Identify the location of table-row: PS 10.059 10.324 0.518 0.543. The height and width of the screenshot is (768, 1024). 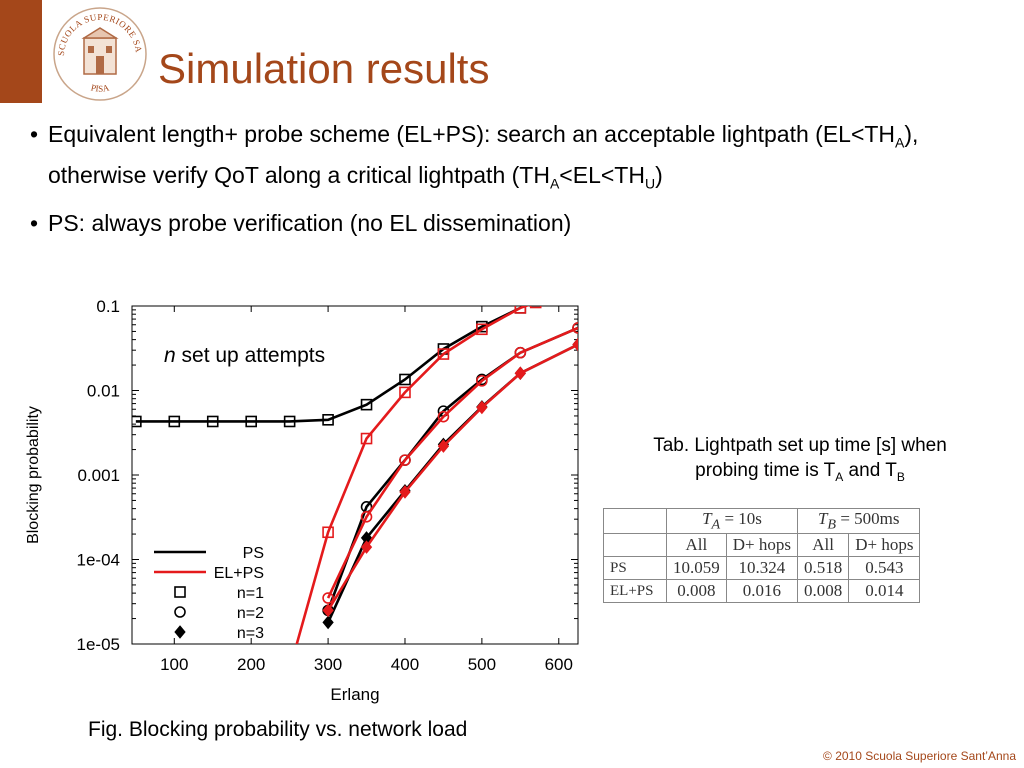
(762, 568).